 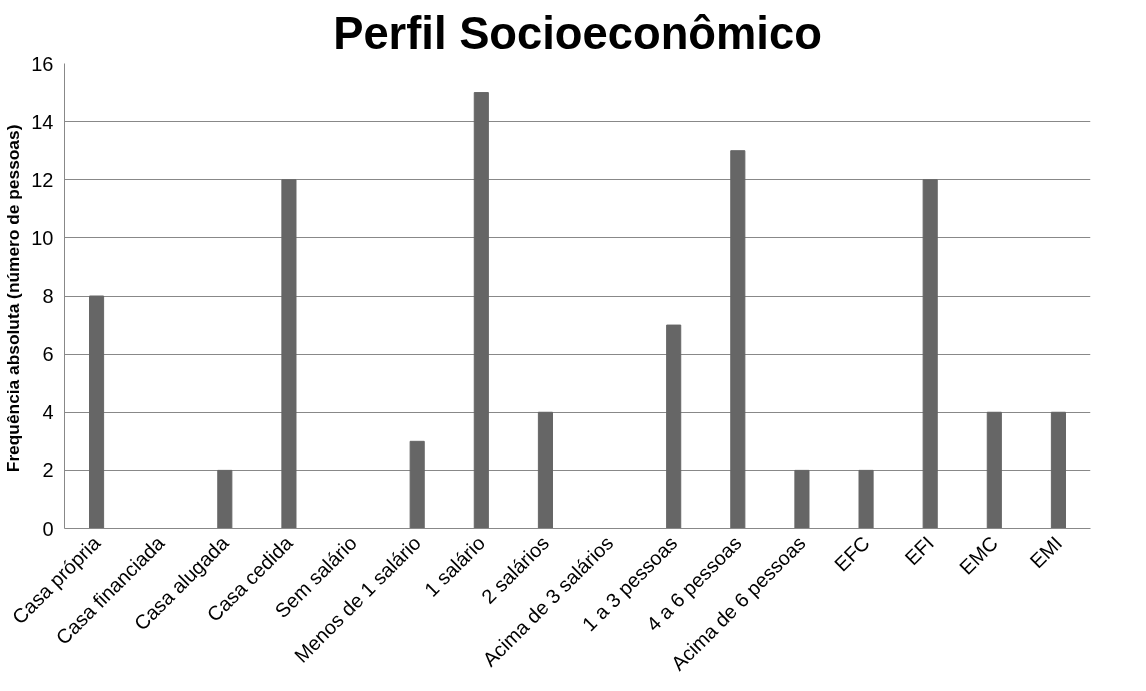 I want to click on y-tick-label: 2, so click(x=48, y=470).